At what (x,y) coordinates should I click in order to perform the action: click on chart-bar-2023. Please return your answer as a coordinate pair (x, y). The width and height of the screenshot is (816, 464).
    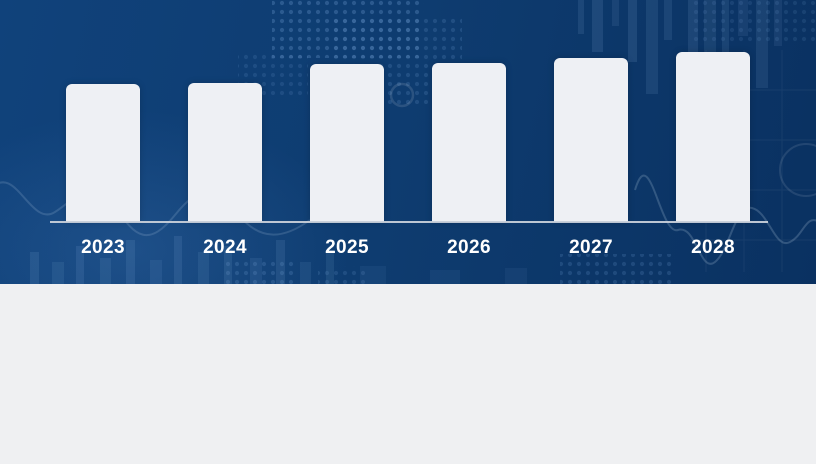
    Looking at the image, I should click on (103, 153).